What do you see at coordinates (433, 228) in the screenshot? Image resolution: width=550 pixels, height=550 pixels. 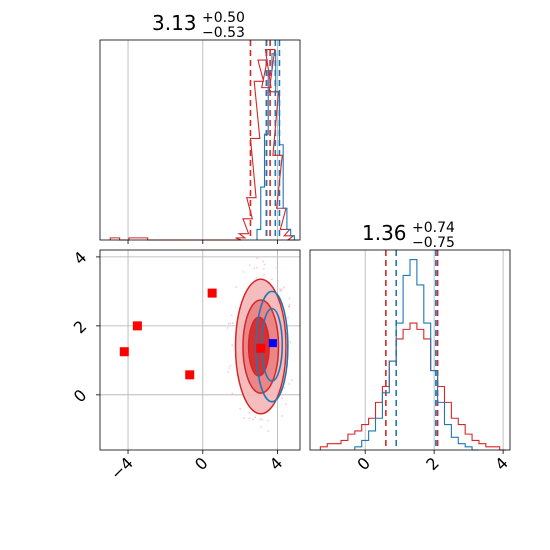 I see `hist-param2-title-plus: +0.74` at bounding box center [433, 228].